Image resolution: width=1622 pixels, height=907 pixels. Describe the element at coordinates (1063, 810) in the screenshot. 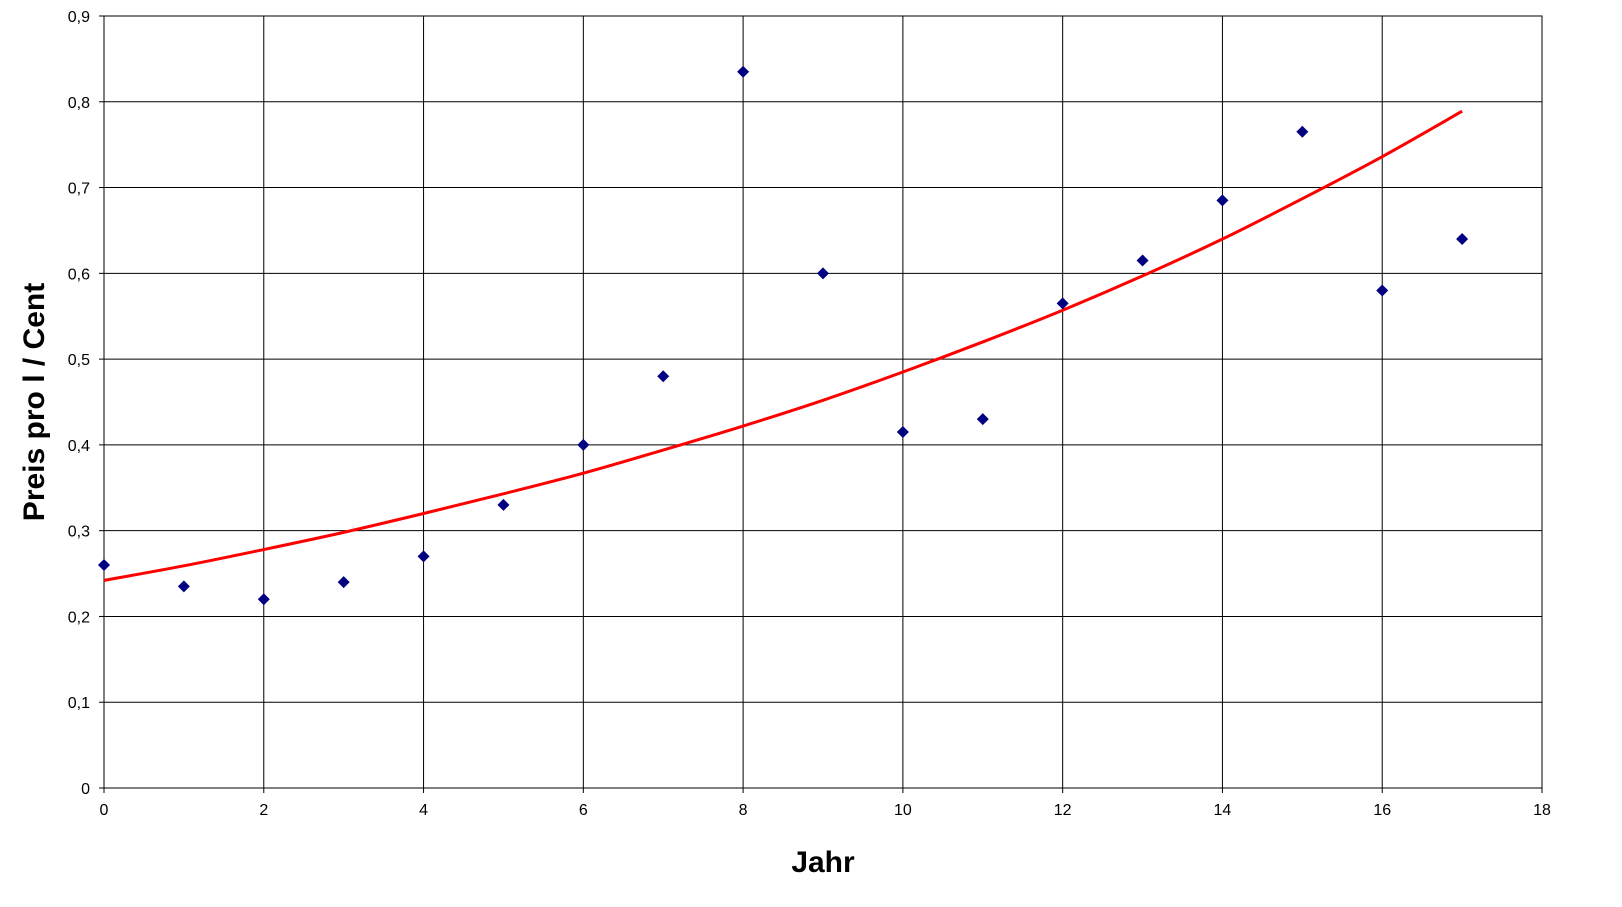

I see `x-tick-label: 12` at that location.